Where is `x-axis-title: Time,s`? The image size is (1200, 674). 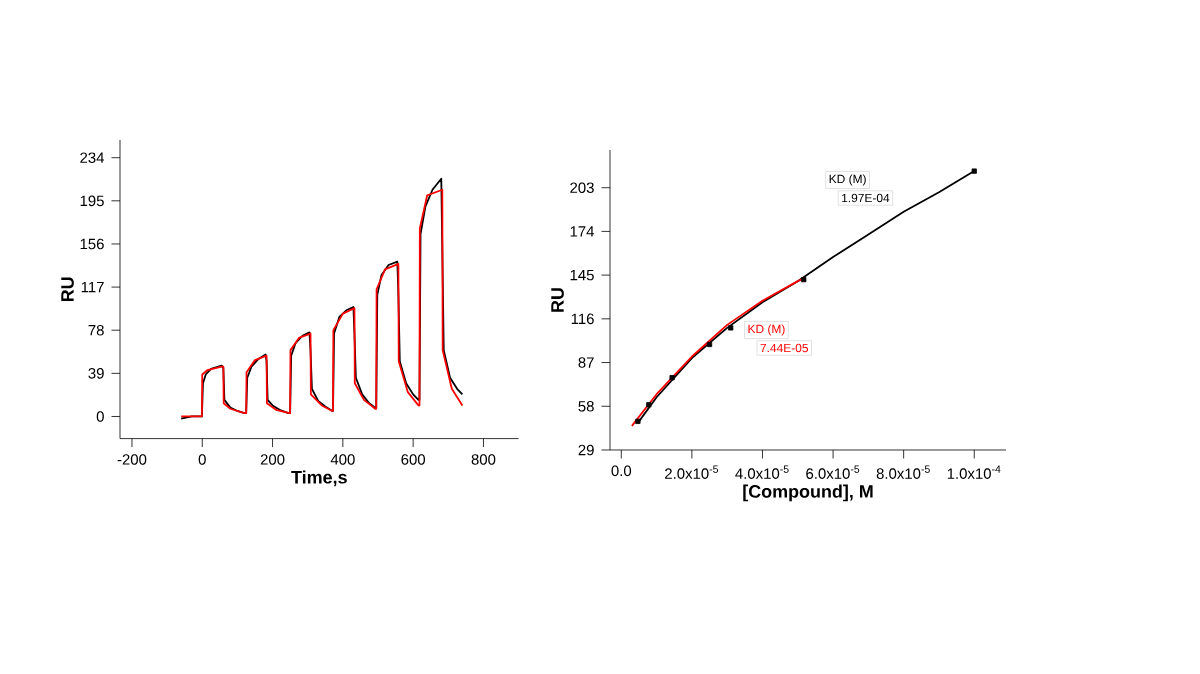
x-axis-title: Time,s is located at coordinates (319, 478).